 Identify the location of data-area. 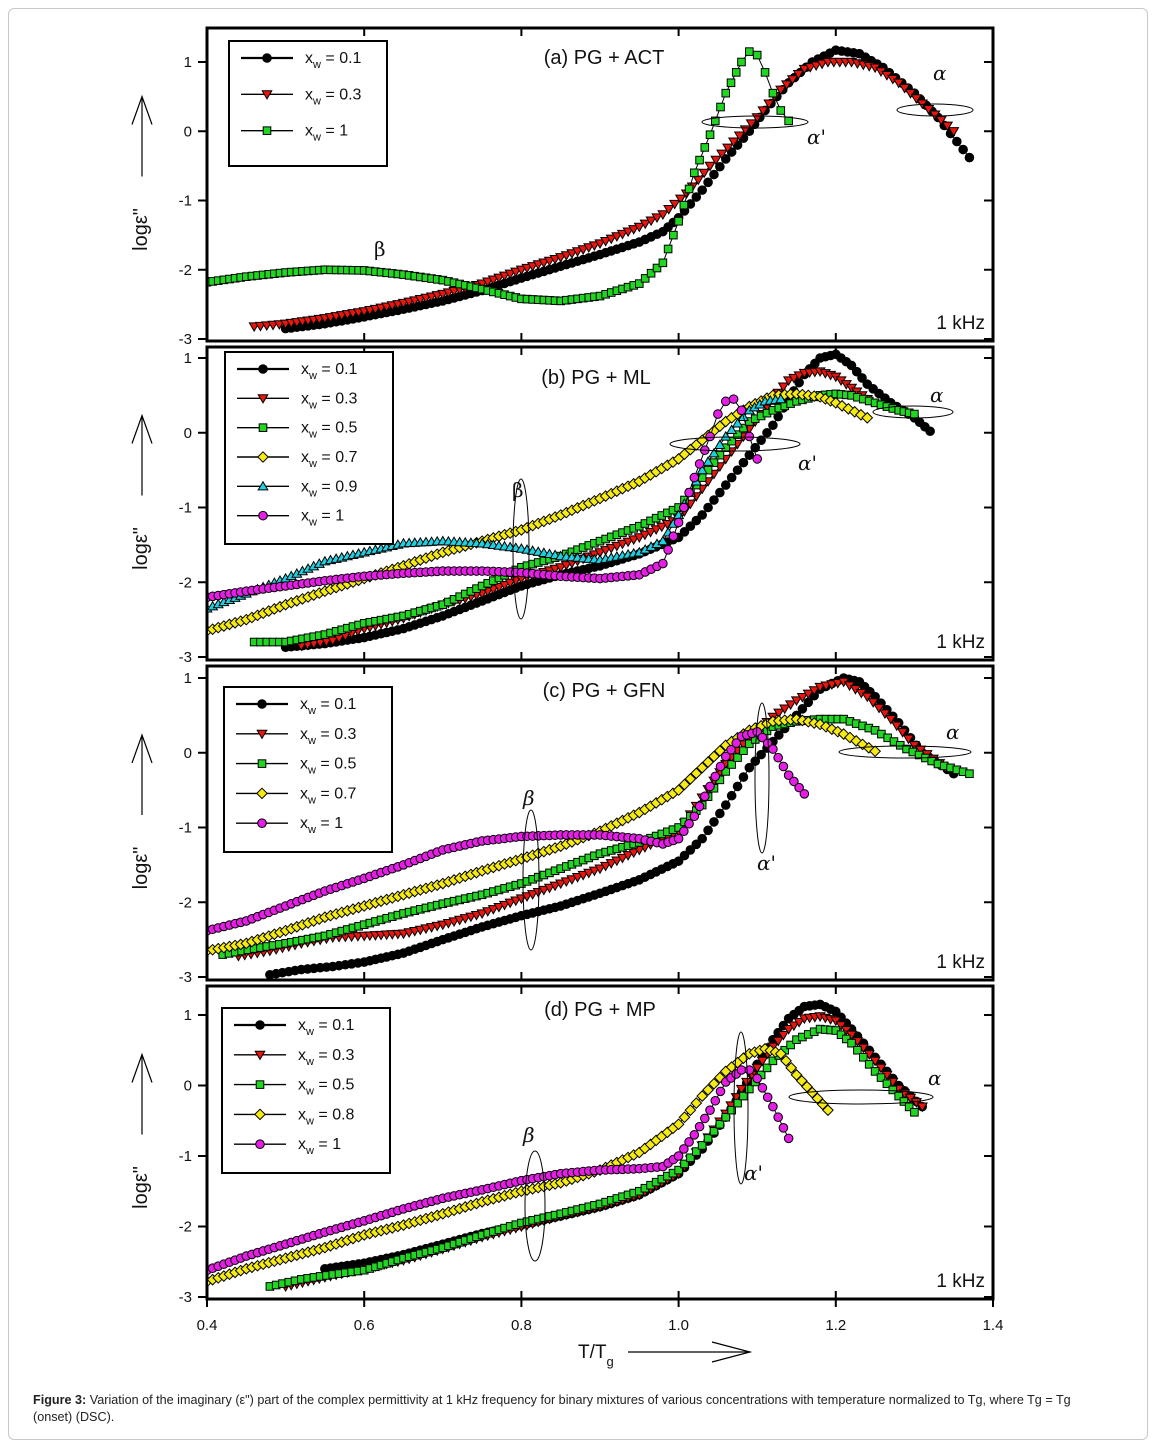
(591, 189).